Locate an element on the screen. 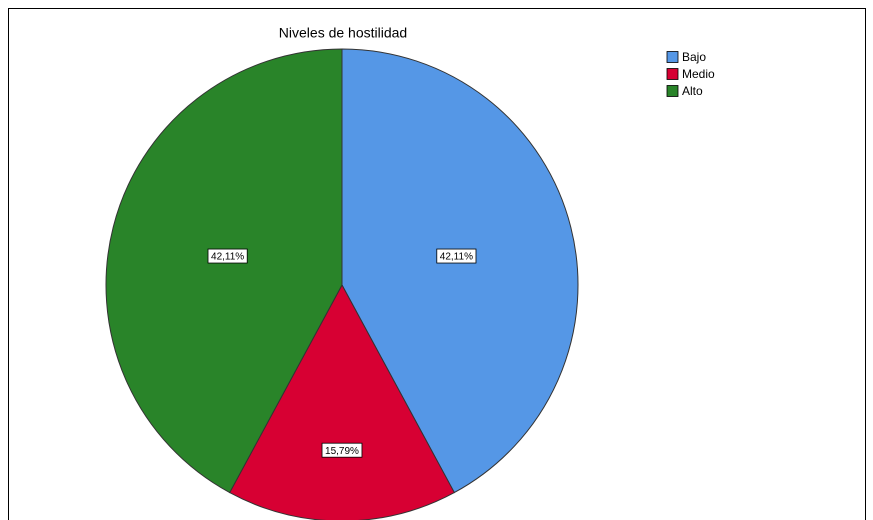 The width and height of the screenshot is (873, 520). pie-slice is located at coordinates (342, 401).